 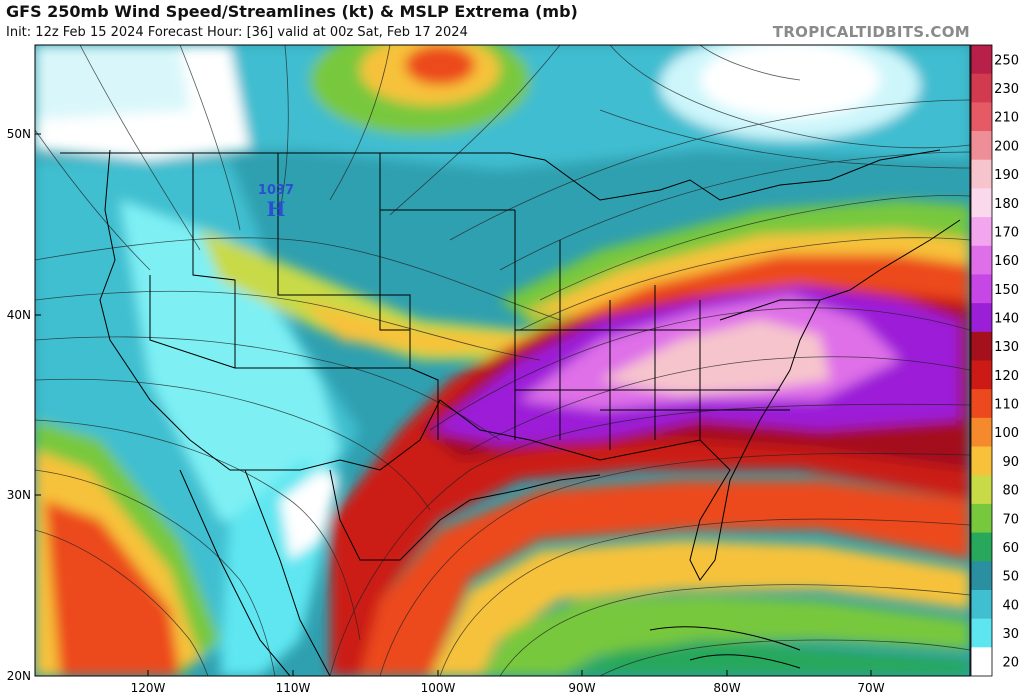 What do you see at coordinates (1010, 462) in the screenshot?
I see `colorbar-label: 90` at bounding box center [1010, 462].